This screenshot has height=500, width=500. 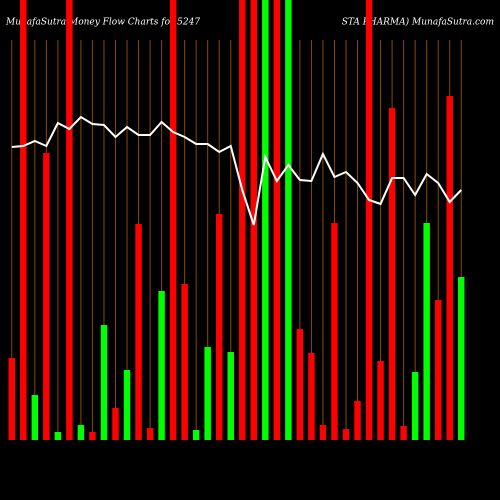 What do you see at coordinates (102, 23) in the screenshot?
I see `chart-title: MunafaSutra Money Flow Charts for 5247` at bounding box center [102, 23].